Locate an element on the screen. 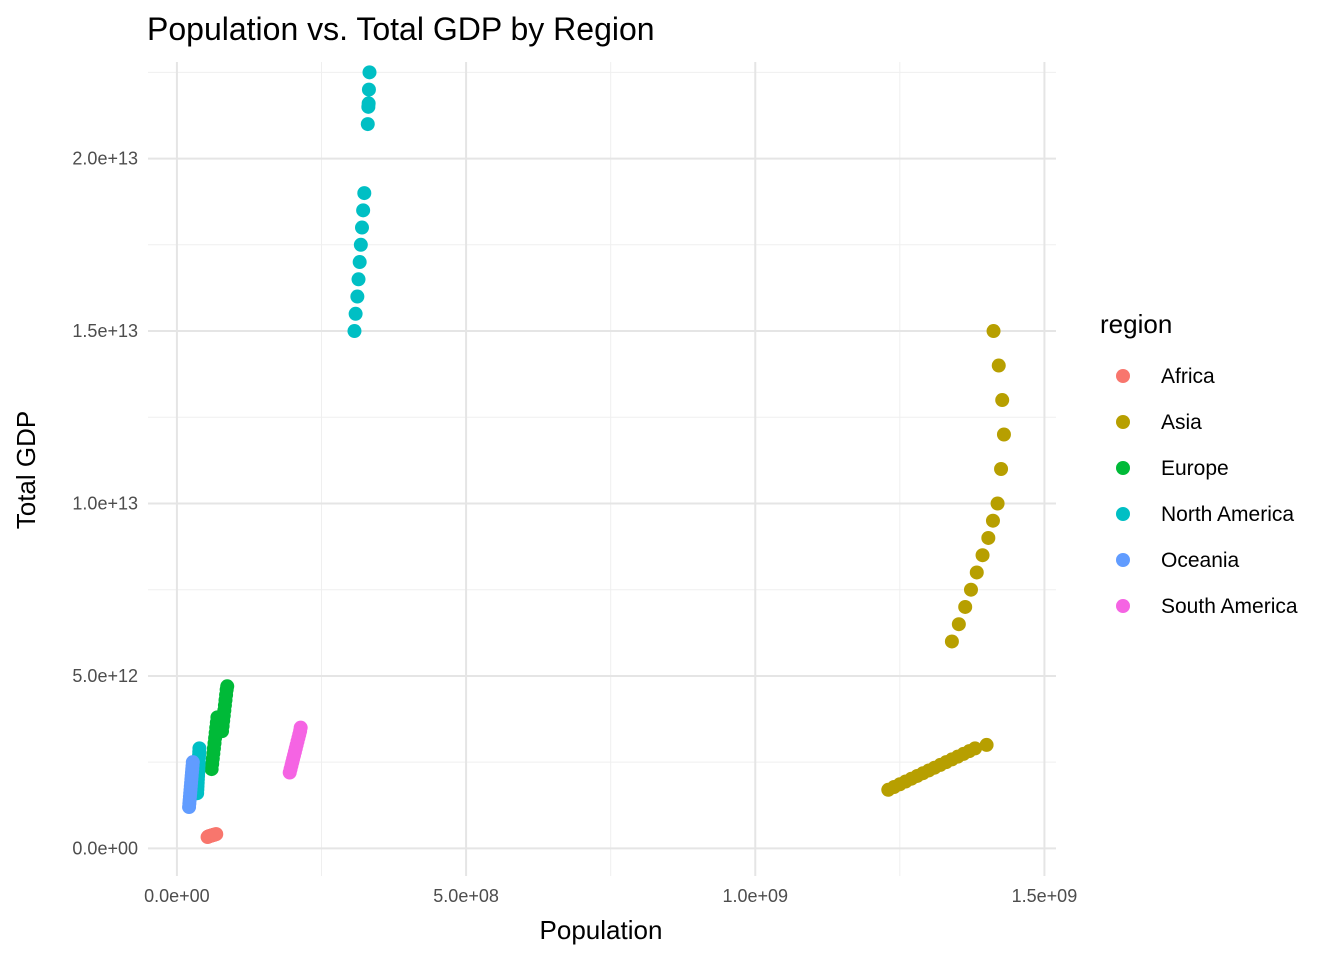  legend-label: North America is located at coordinates (1227, 514).